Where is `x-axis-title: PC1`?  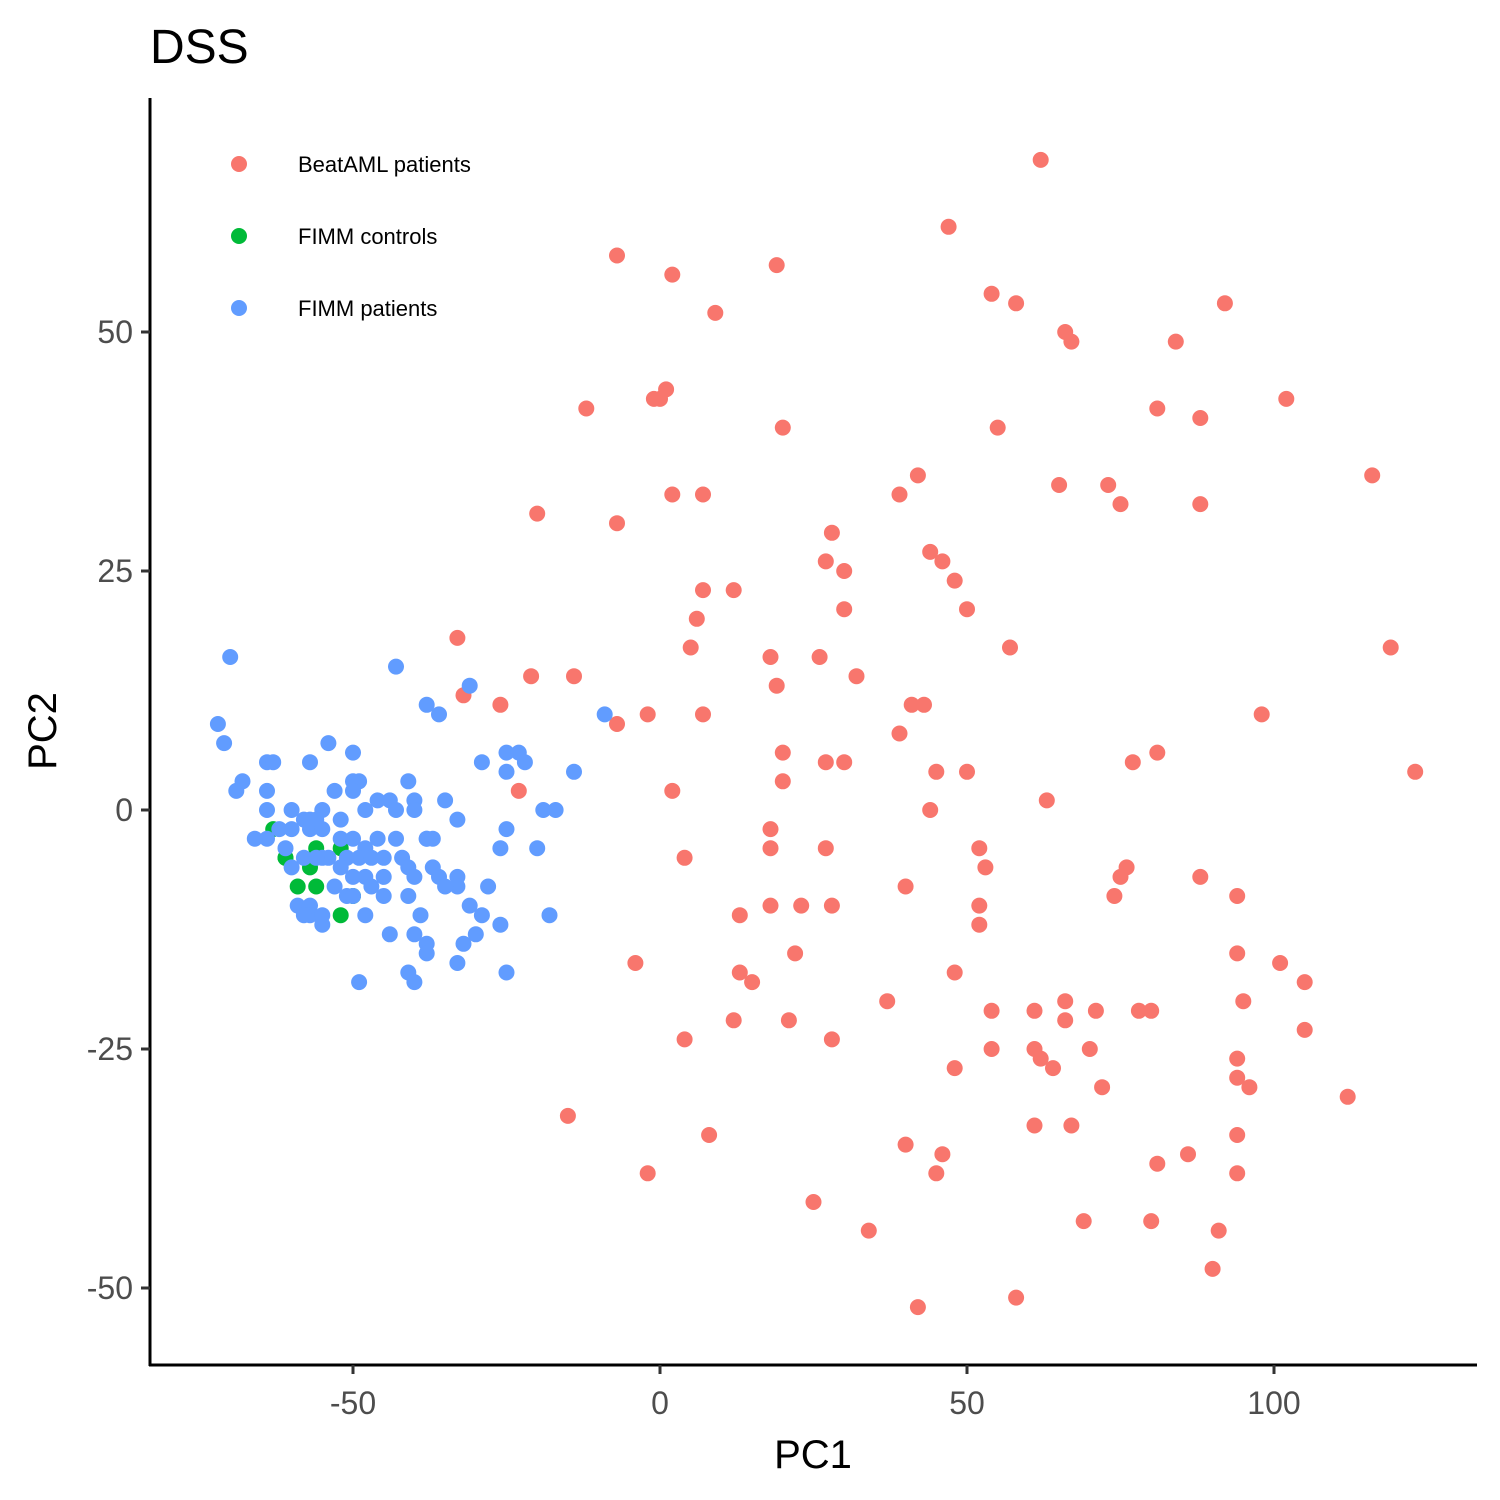
x-axis-title: PC1 is located at coordinates (813, 1455).